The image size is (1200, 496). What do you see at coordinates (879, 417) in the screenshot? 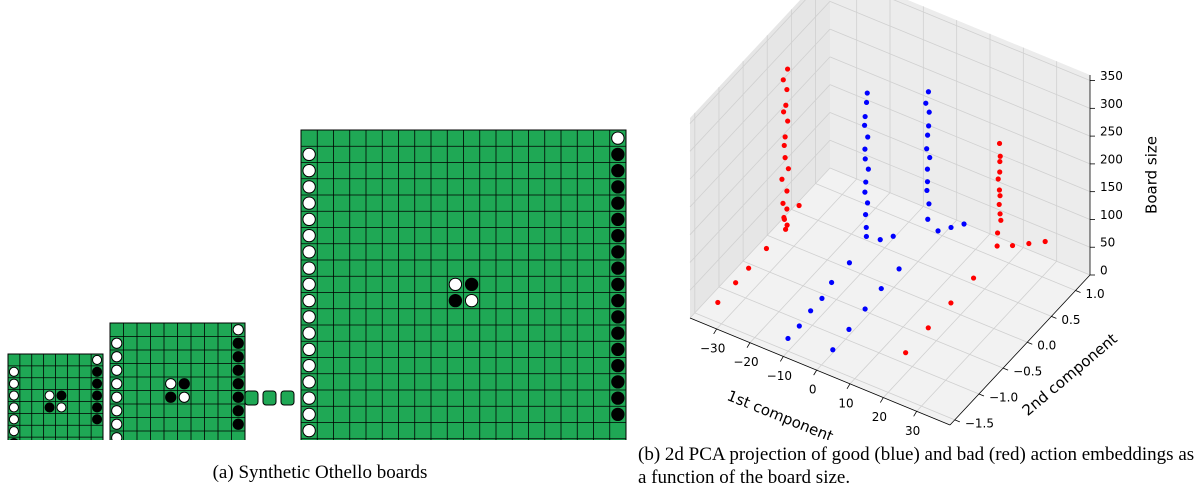
I see `x-tick-label: 20` at bounding box center [879, 417].